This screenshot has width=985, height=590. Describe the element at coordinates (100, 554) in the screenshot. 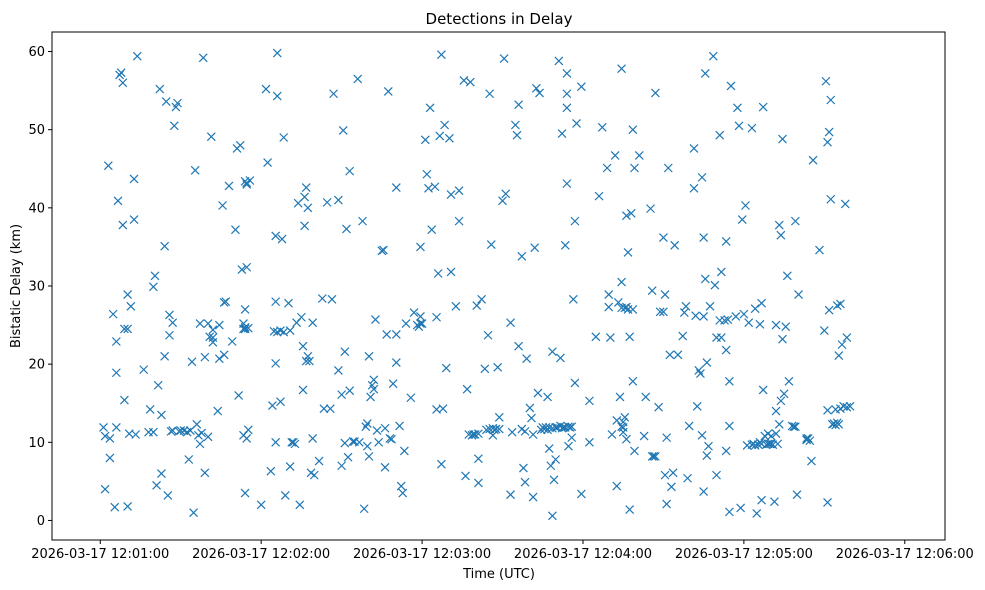

I see `x-tick-label: 2026-03-17 12:01:00` at that location.